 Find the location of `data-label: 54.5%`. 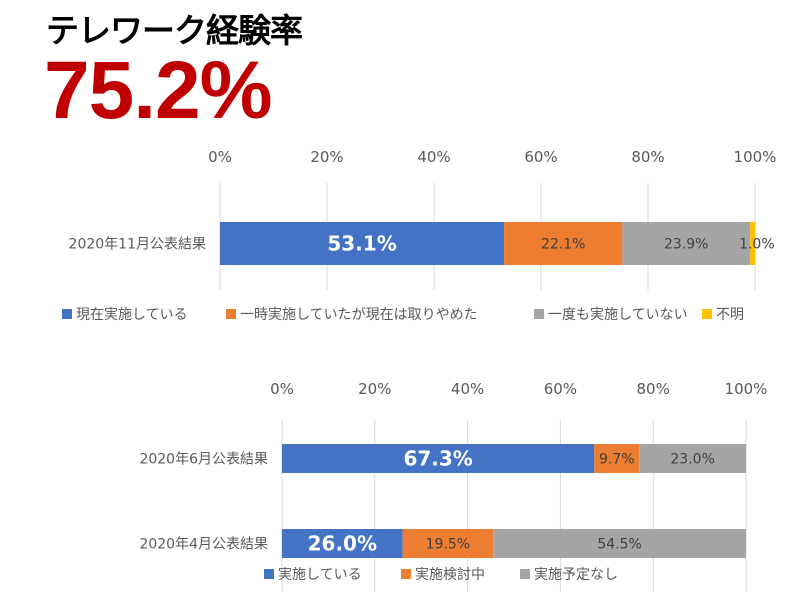

data-label: 54.5% is located at coordinates (619, 545).